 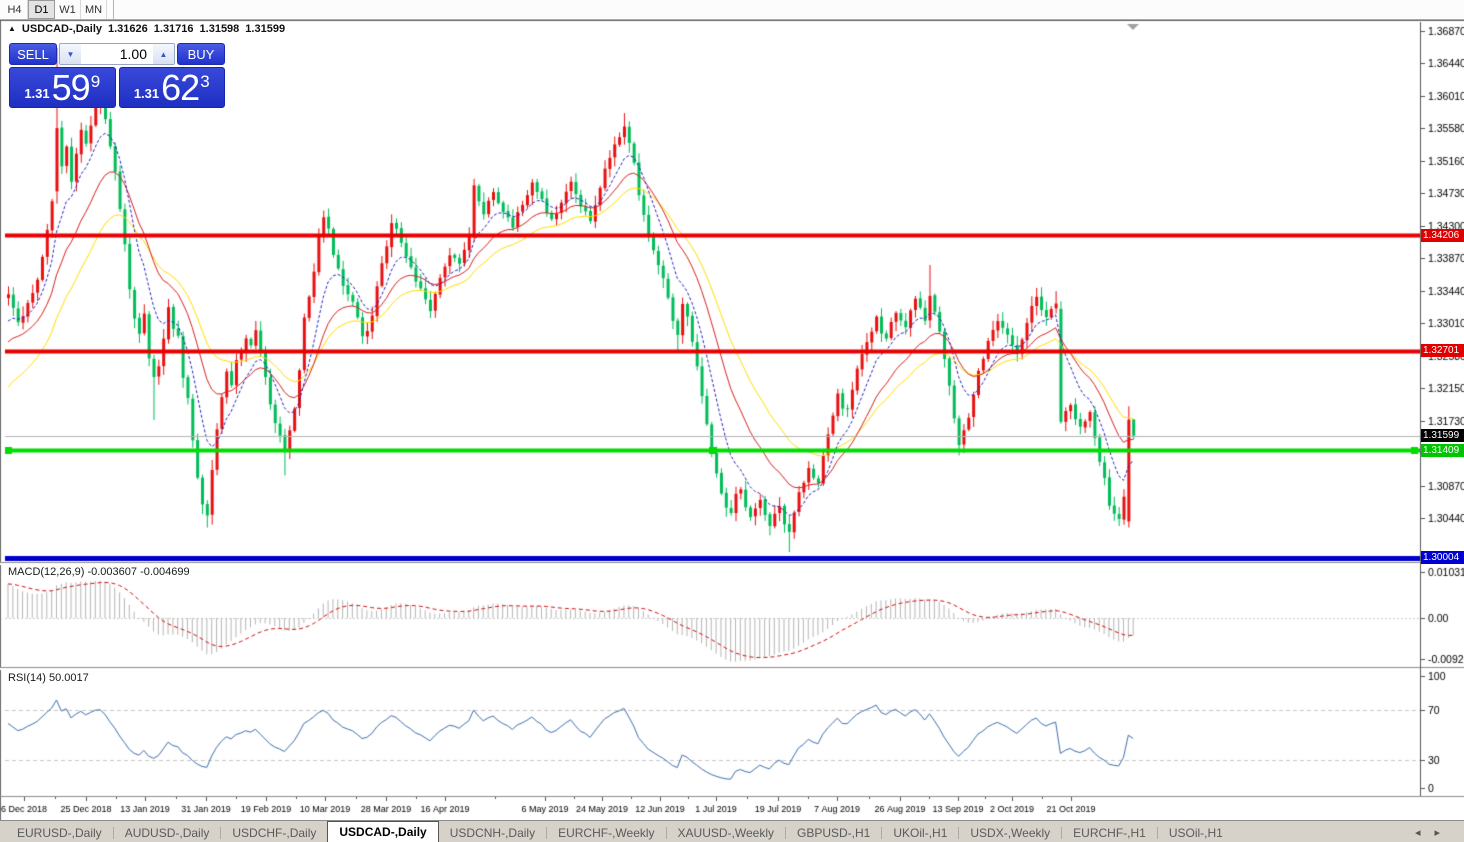 What do you see at coordinates (725, 833) in the screenshot?
I see `tab-xauusd-weekly: XAUUSD-,Weekly` at bounding box center [725, 833].